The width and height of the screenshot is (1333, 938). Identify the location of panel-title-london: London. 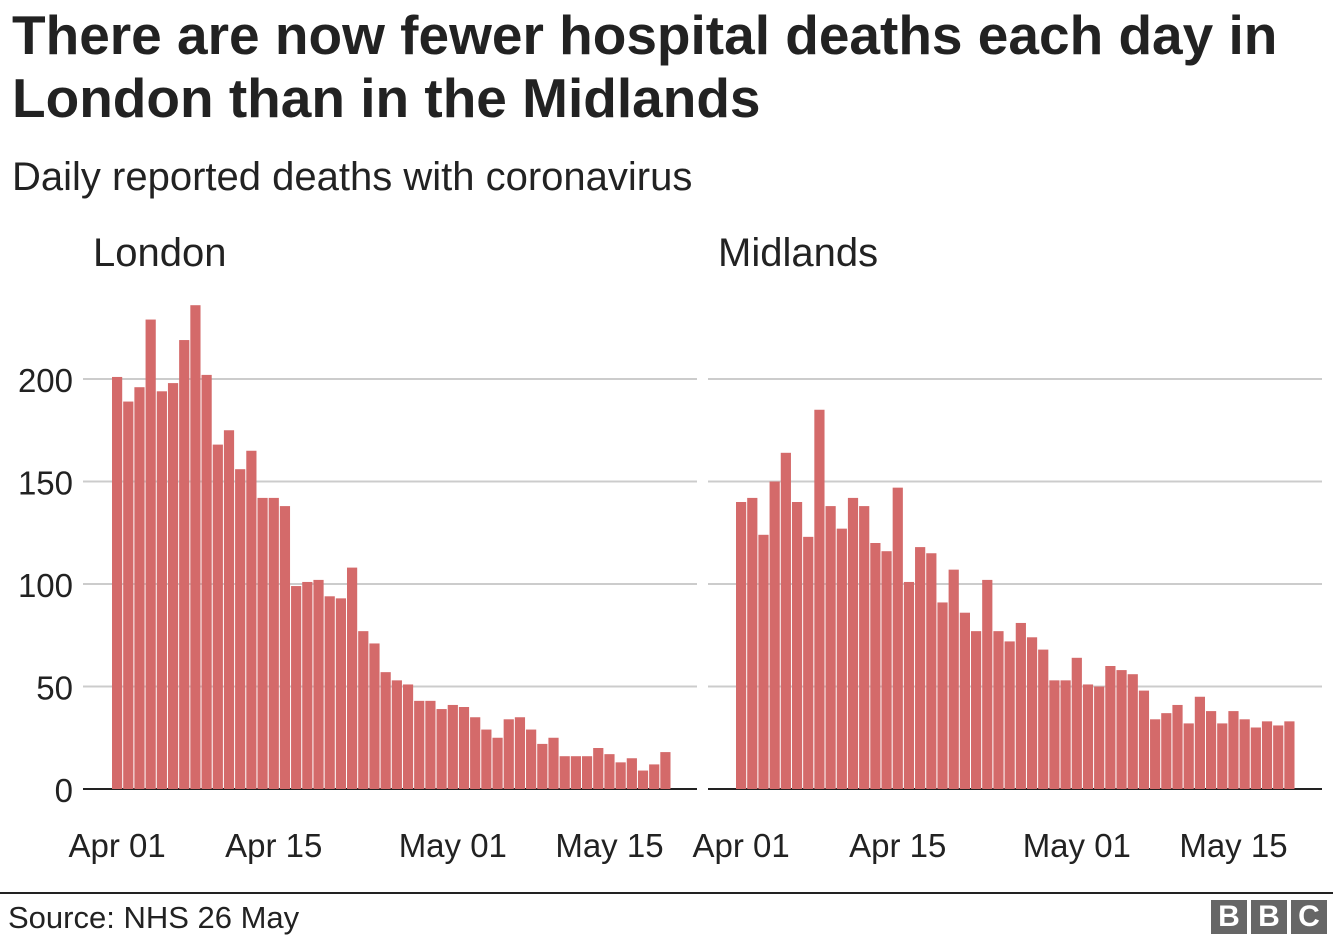
(159, 253).